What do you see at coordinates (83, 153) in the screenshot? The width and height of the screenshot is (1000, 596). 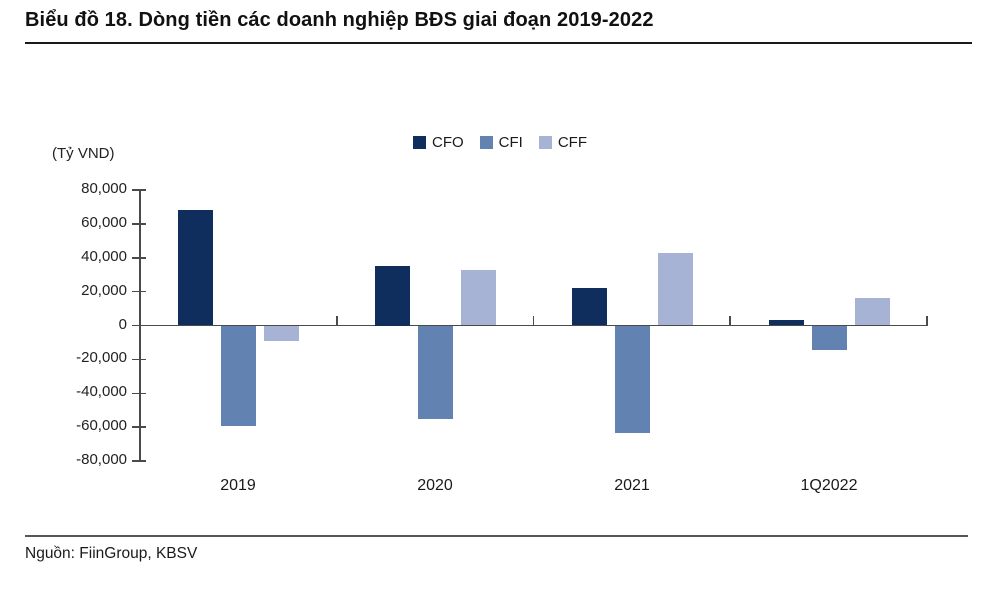 I see `y-axis-unit-label: (Tỷ VND)` at bounding box center [83, 153].